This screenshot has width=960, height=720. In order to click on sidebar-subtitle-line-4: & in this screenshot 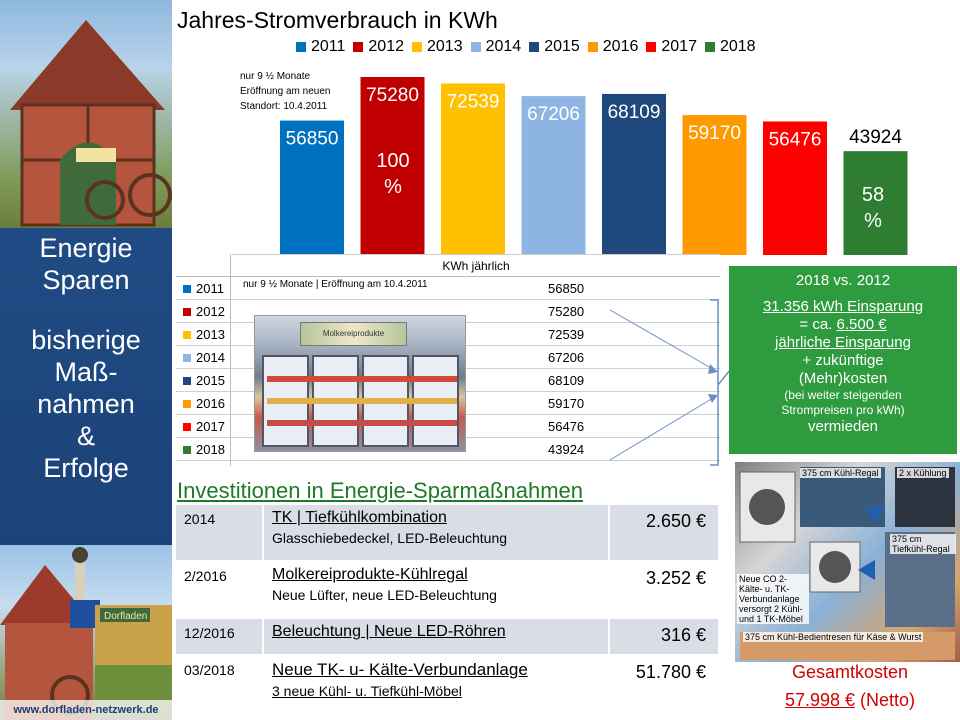, I will do `click(85, 436)`.